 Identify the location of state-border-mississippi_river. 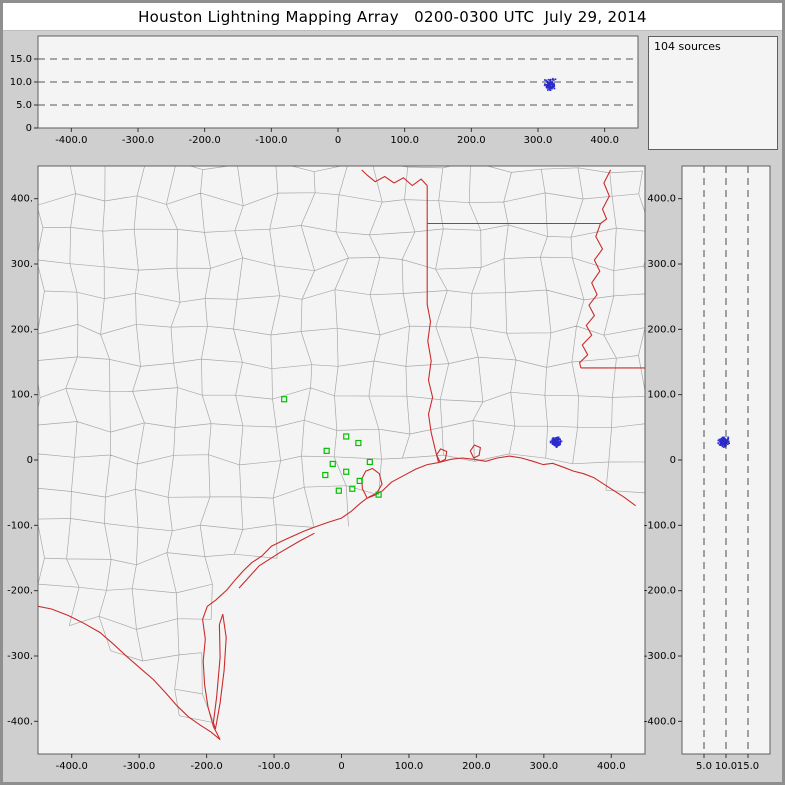
(595, 269).